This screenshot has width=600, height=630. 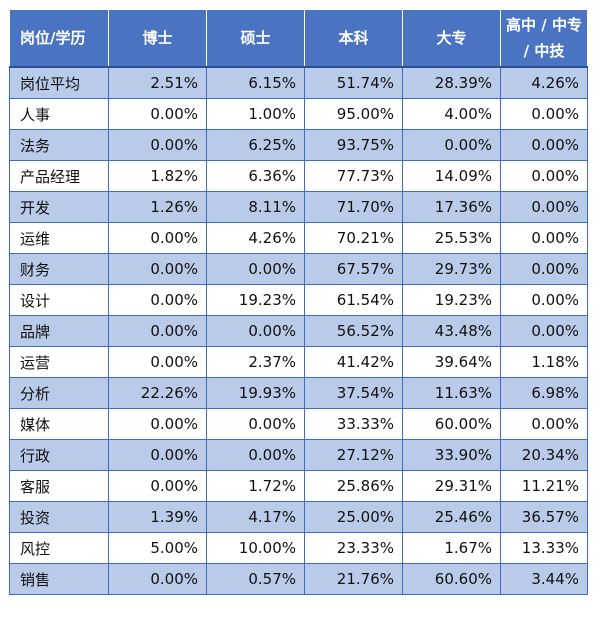 I want to click on cell-college-percent: 0.00%, so click(x=451, y=145).